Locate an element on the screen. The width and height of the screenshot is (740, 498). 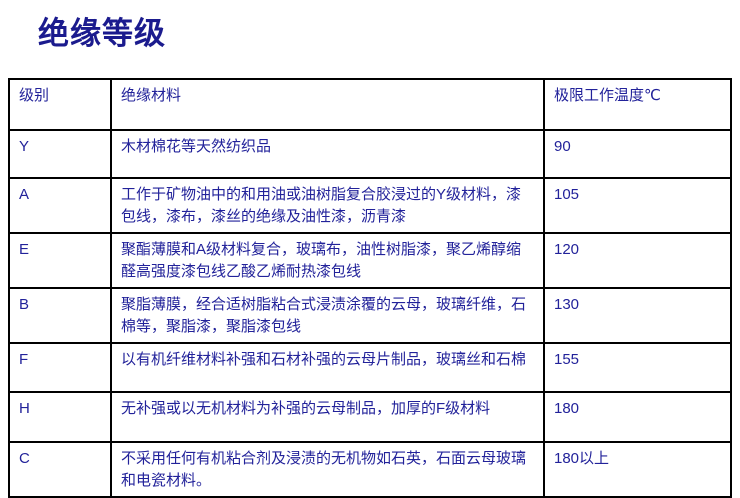
temperature-cell: 180以上 is located at coordinates (637, 469).